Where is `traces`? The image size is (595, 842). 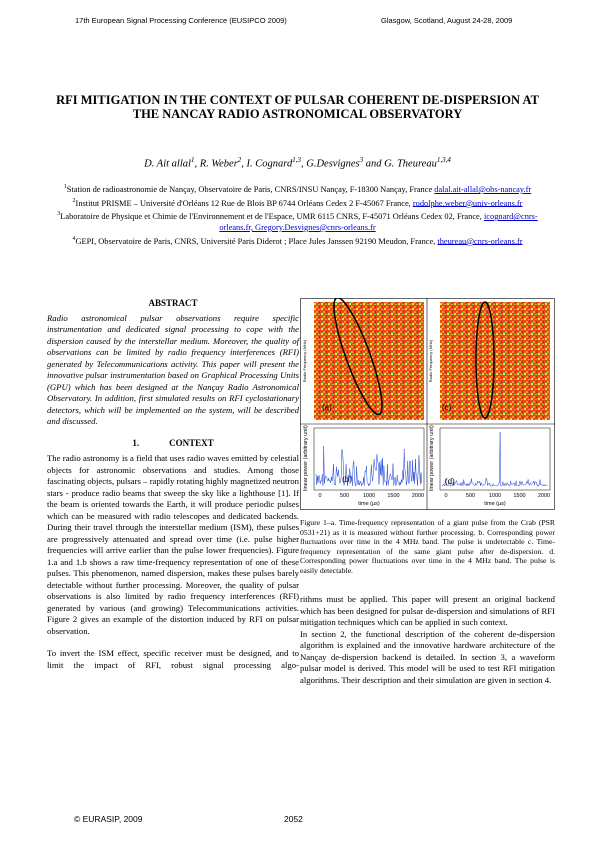
traces is located at coordinates (431, 459).